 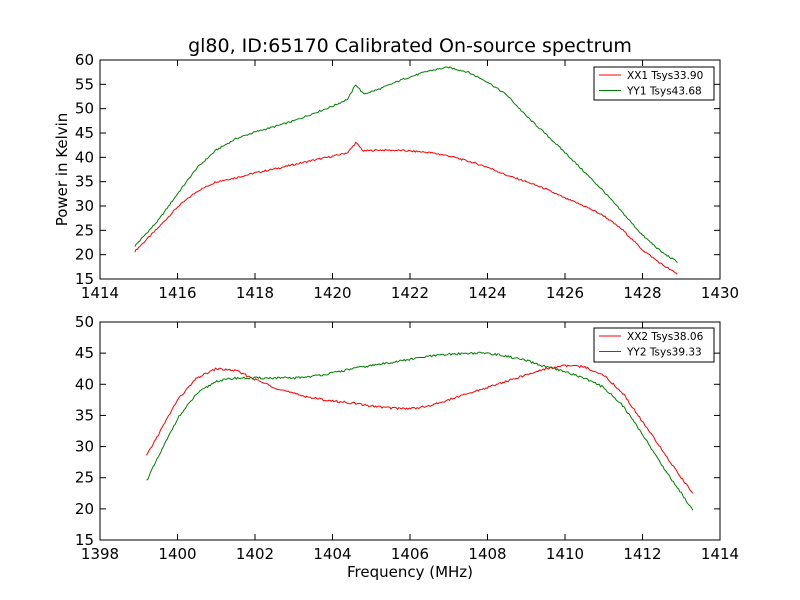 I want to click on x-axis-title: Frequency (MHz), so click(x=410, y=572).